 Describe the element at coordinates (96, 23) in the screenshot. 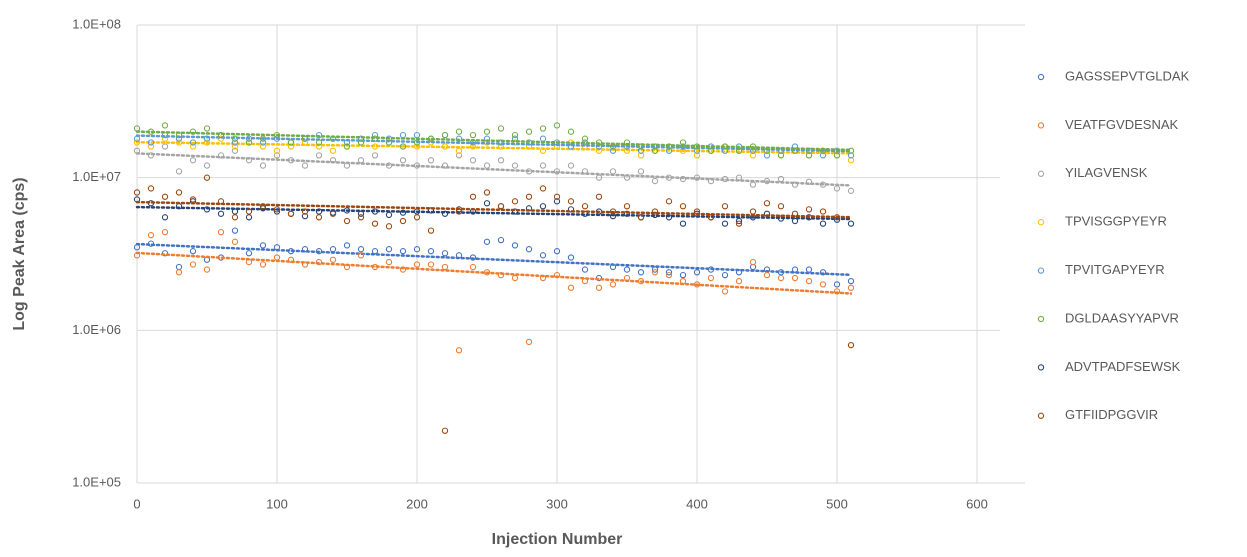

I see `y-tick-label: 1.0E+08` at that location.